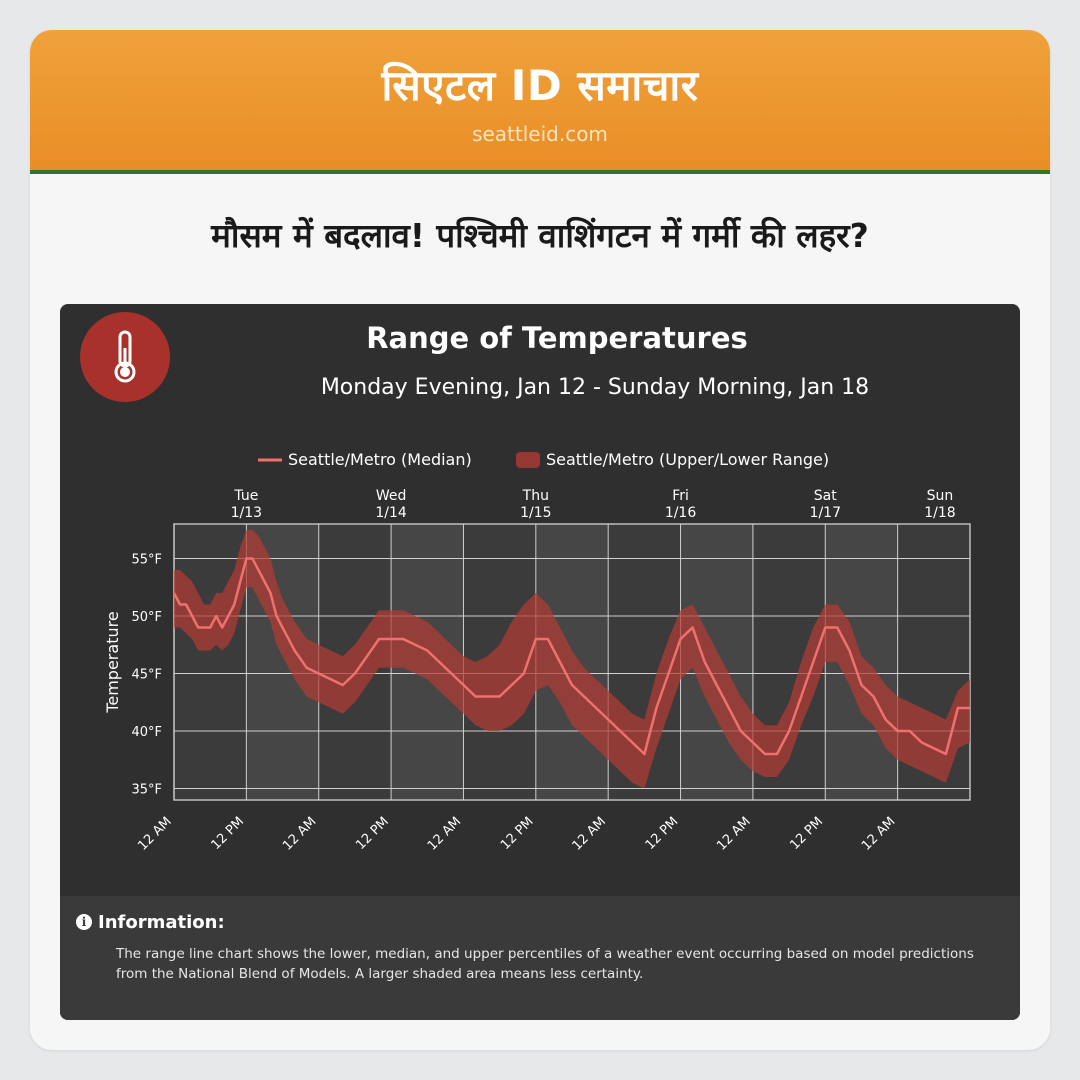  What do you see at coordinates (940, 496) in the screenshot?
I see `day-label: Sun` at bounding box center [940, 496].